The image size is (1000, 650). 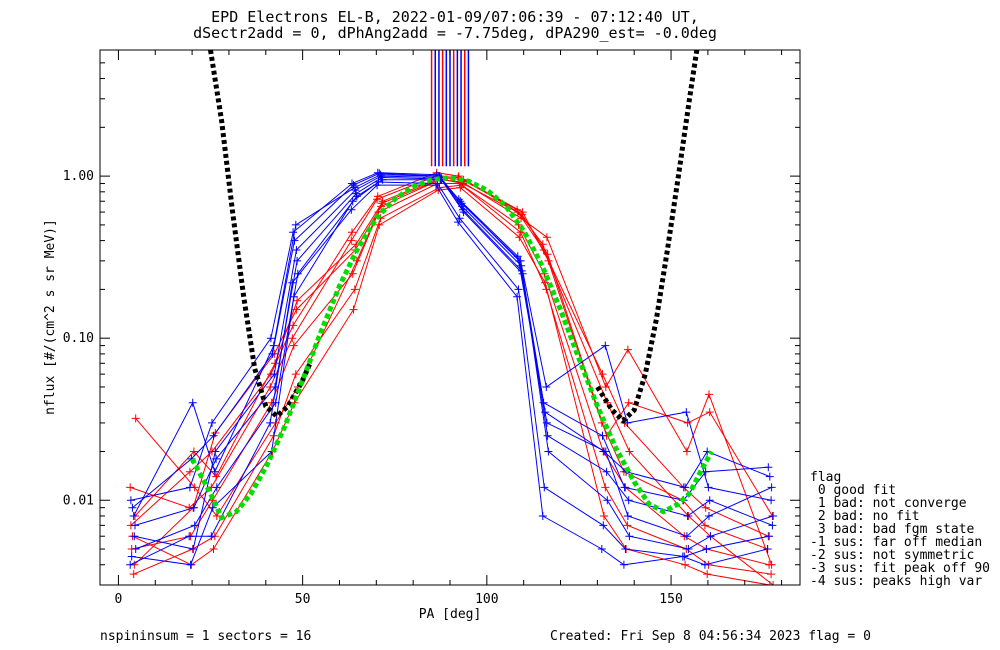 What do you see at coordinates (205, 636) in the screenshot?
I see `footer-left: nspininsum = 1 sectors = 16` at bounding box center [205, 636].